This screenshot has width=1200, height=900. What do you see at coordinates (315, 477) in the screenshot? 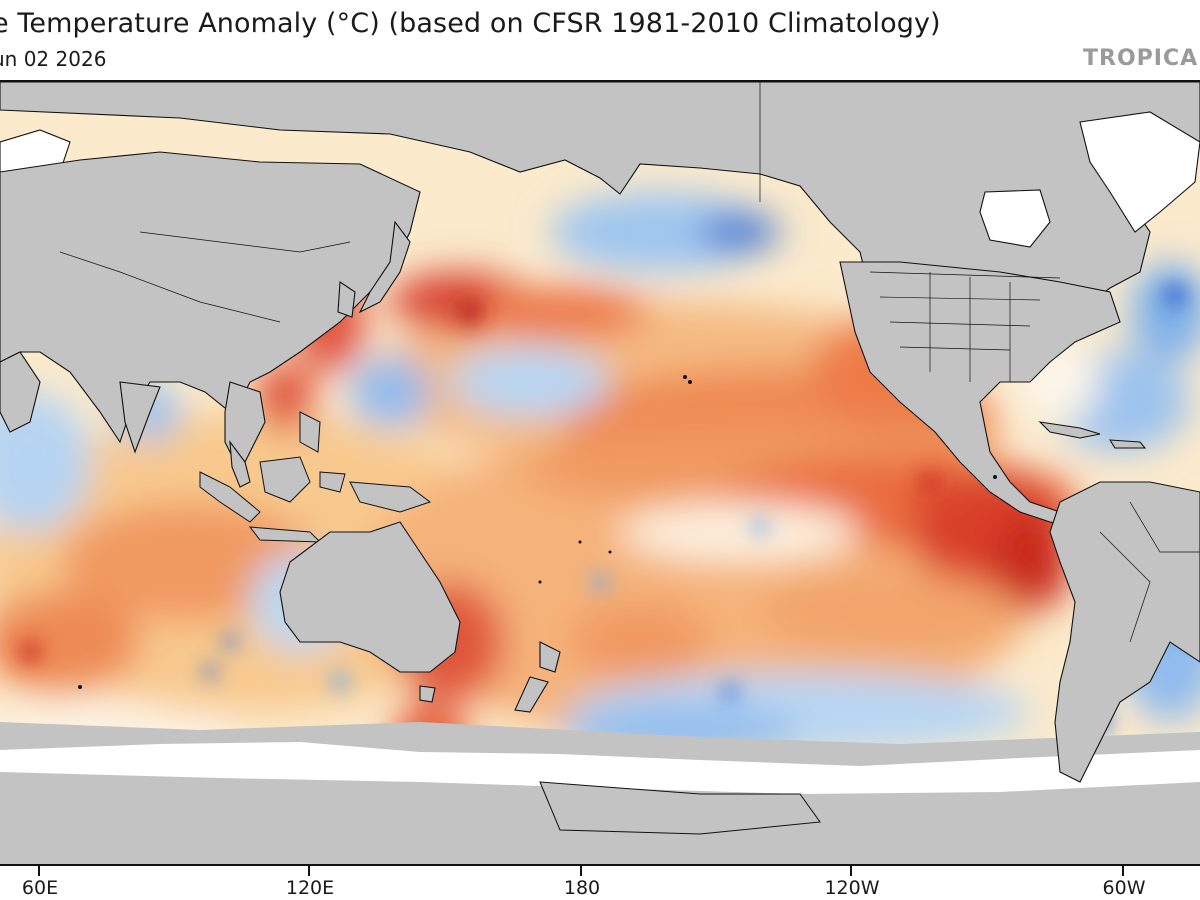
I see `maritime-continent` at bounding box center [315, 477].